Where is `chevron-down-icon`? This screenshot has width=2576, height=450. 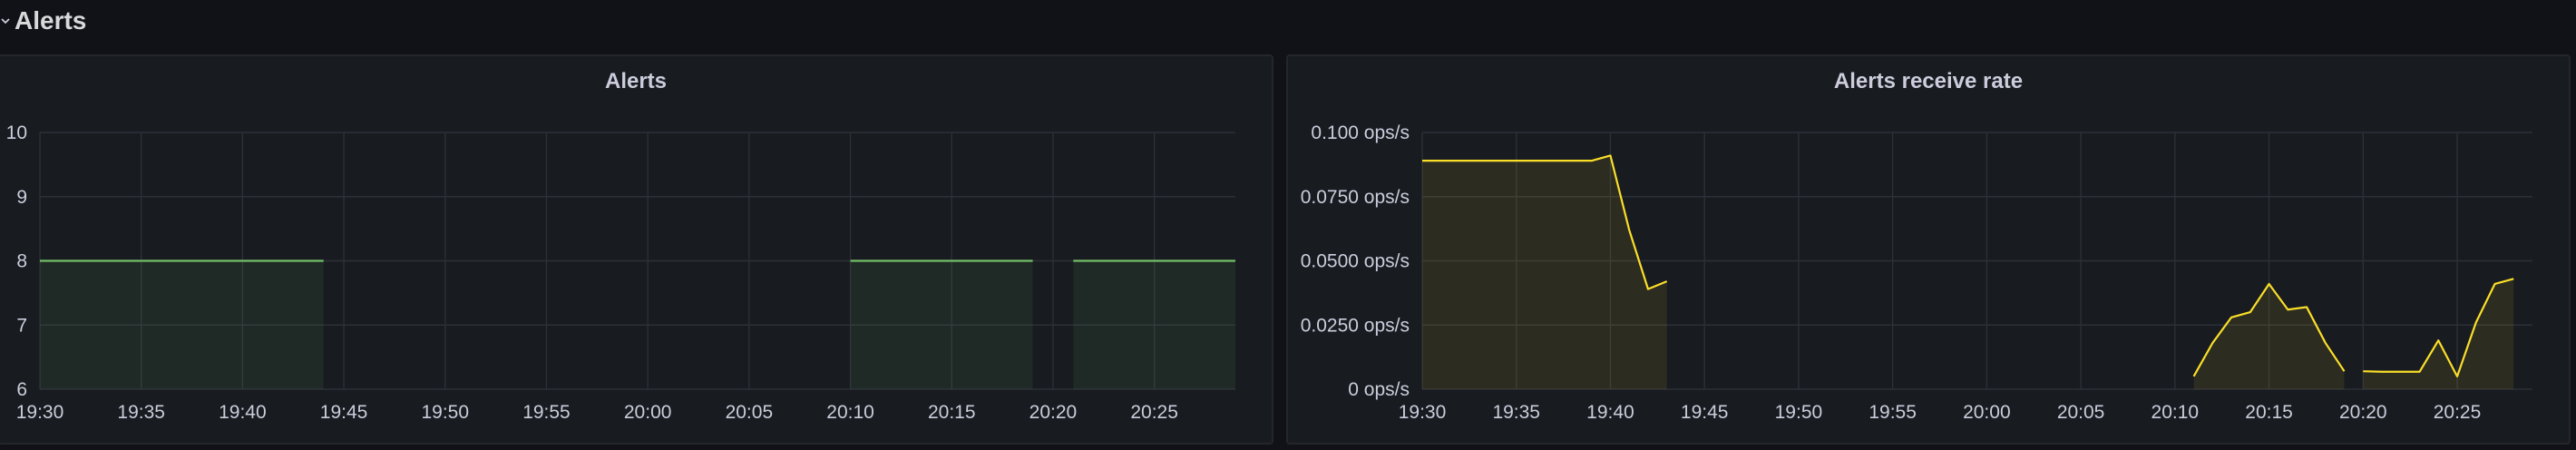
chevron-down-icon is located at coordinates (5, 20).